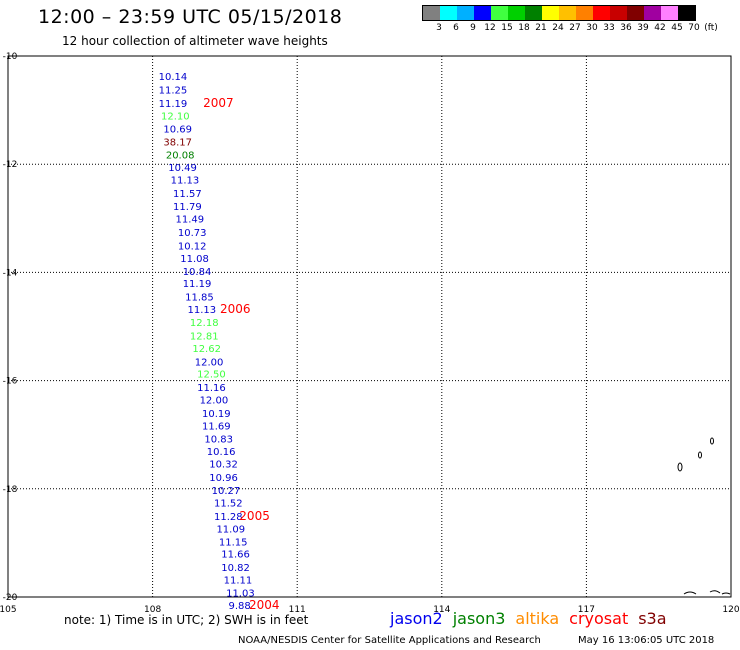 Image resolution: width=740 pixels, height=650 pixels. I want to click on wave-height-label: 10.32, so click(223, 464).